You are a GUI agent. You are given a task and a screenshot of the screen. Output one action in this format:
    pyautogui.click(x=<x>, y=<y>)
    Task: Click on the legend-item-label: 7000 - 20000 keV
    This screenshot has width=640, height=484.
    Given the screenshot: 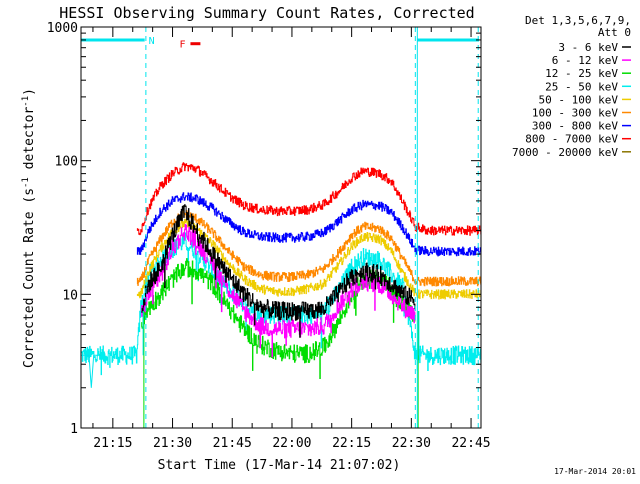 What is the action you would take?
    pyautogui.click(x=565, y=152)
    